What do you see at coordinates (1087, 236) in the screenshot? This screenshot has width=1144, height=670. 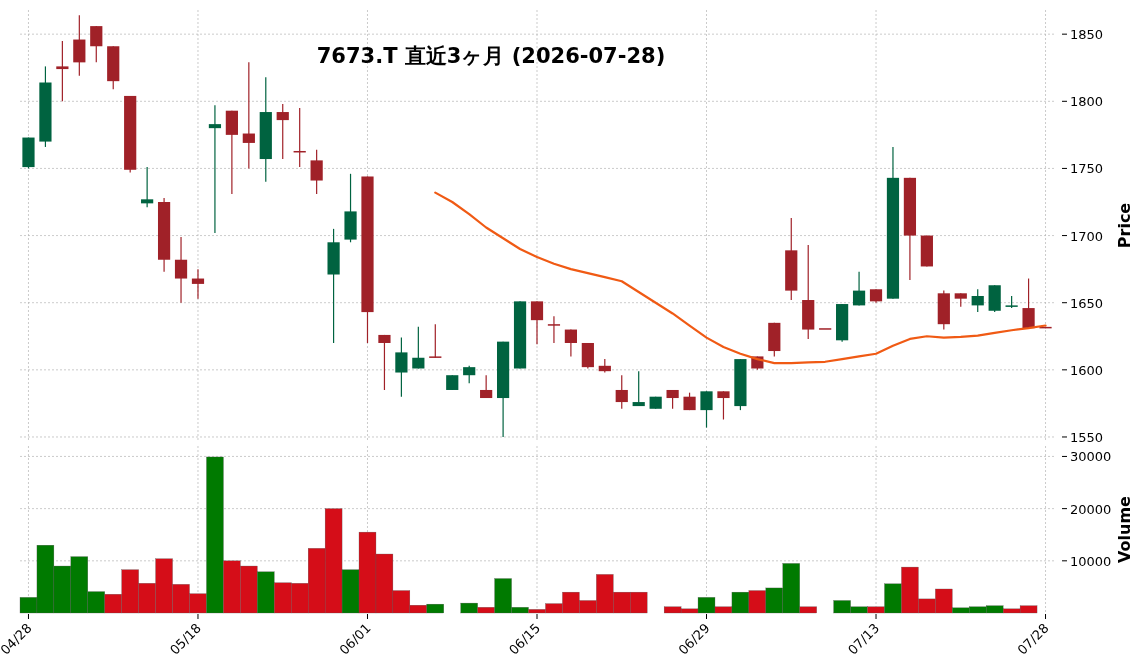 I see `y-tick-label: 1700` at bounding box center [1087, 236].